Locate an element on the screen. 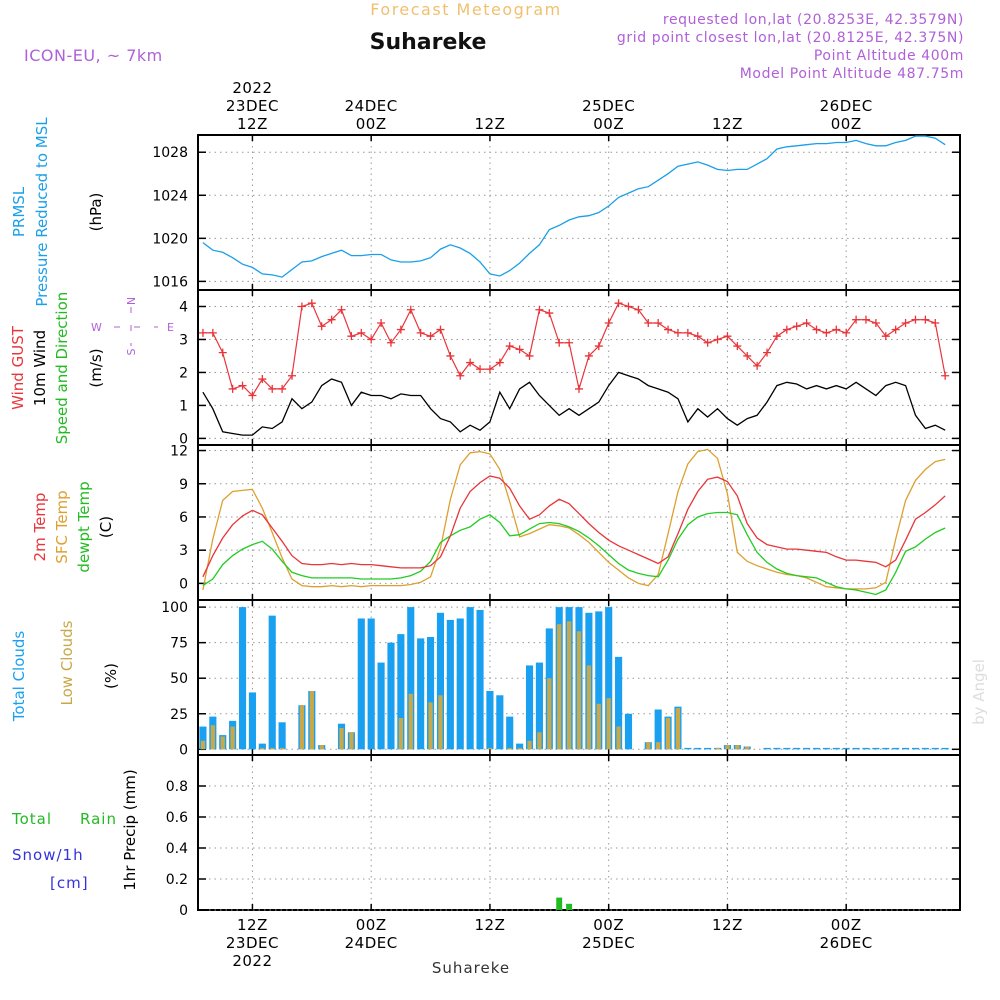  precip-ytick-label: 0.2 is located at coordinates (177, 880).